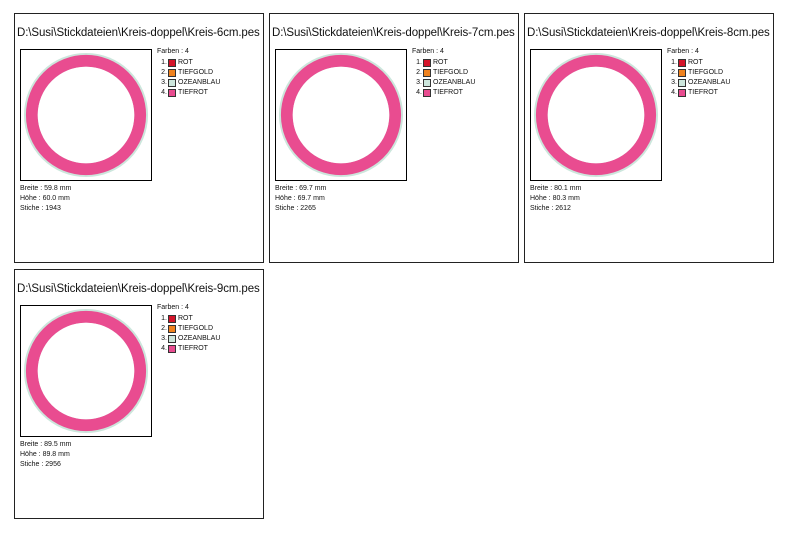 The image size is (792, 533). Describe the element at coordinates (556, 188) in the screenshot. I see `design-width: Breite : 80.1 mm` at that location.